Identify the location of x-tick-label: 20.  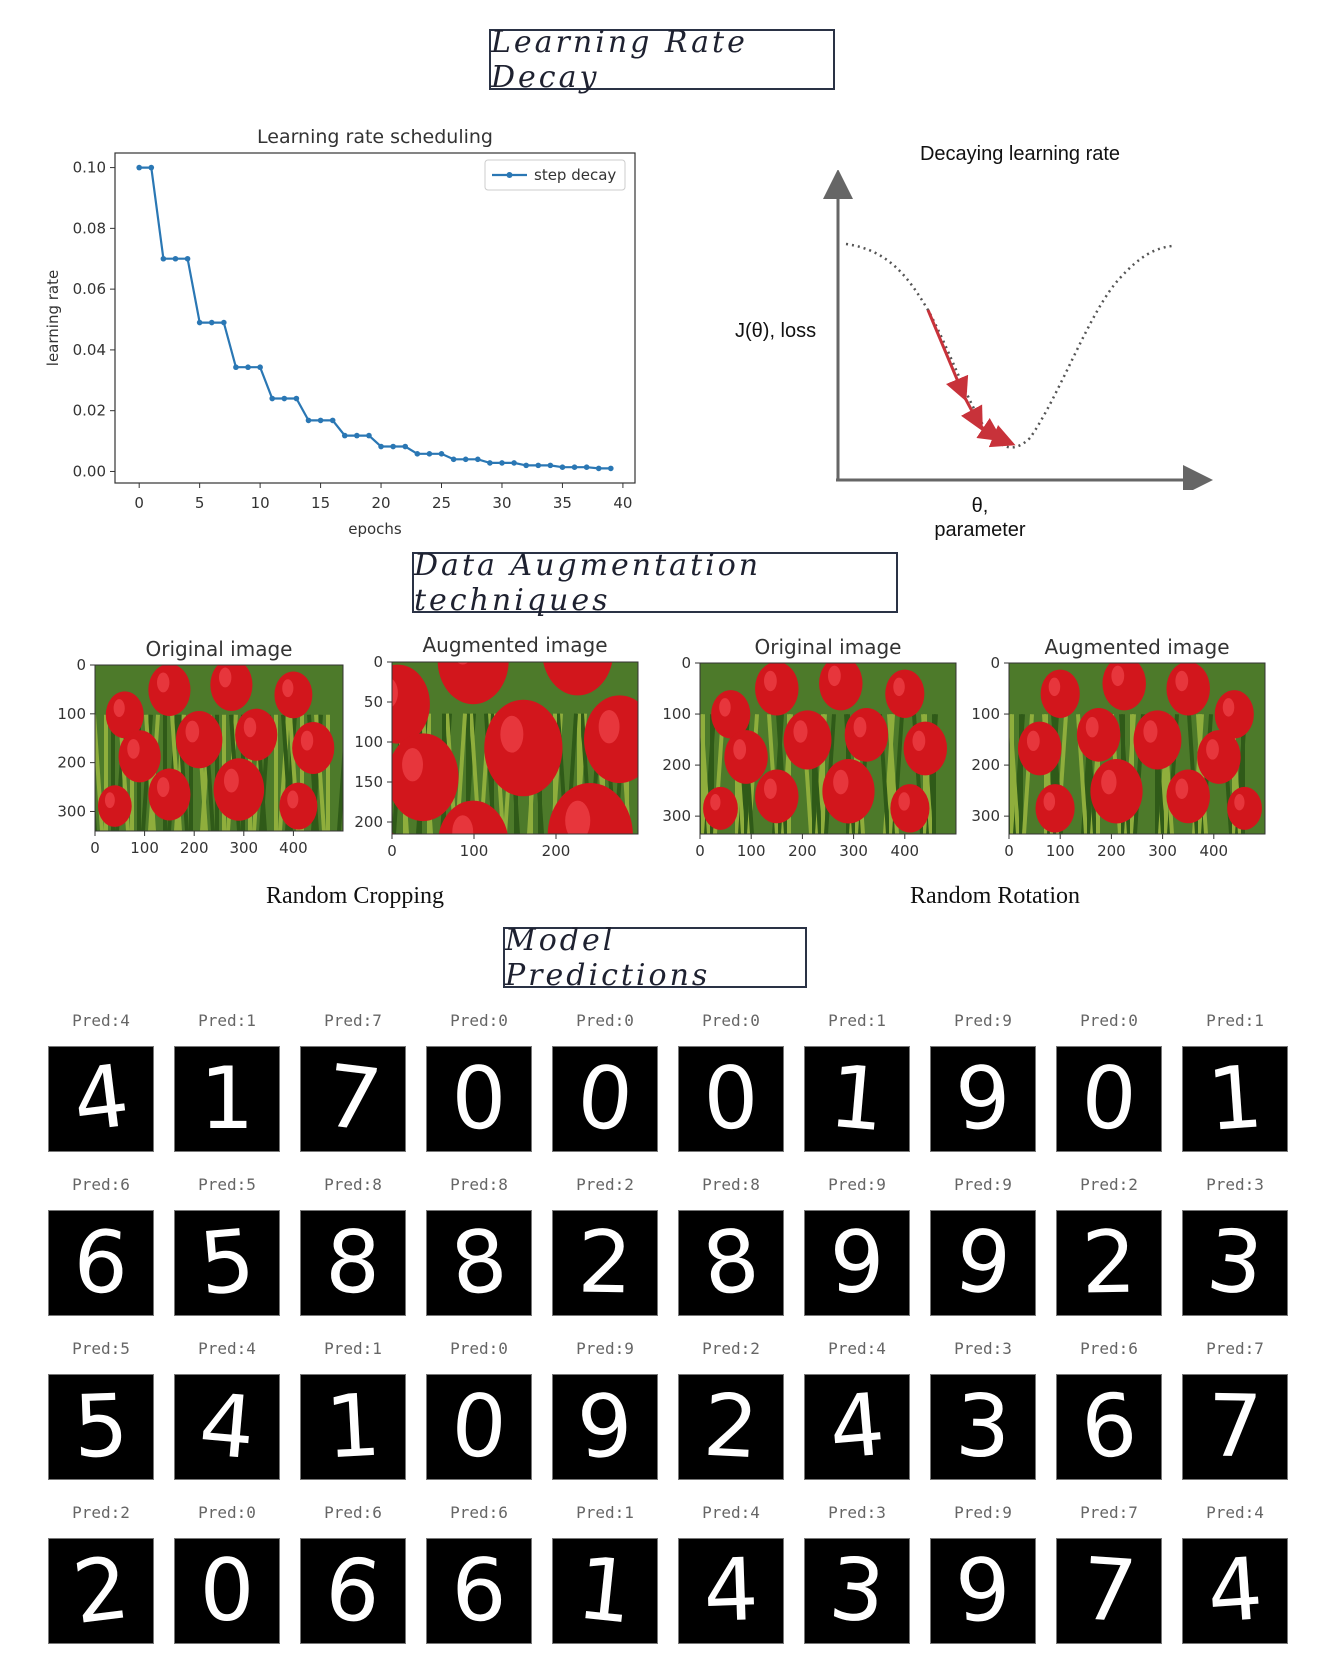
(380, 503).